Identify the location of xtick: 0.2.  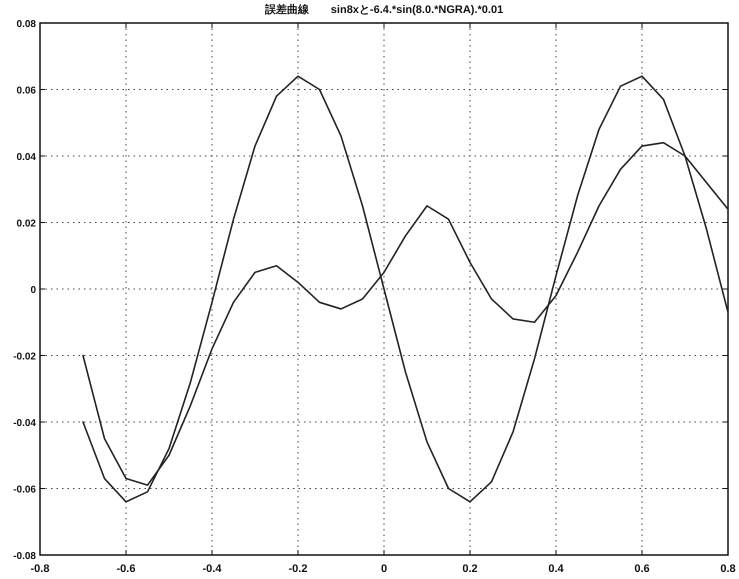
(470, 569).